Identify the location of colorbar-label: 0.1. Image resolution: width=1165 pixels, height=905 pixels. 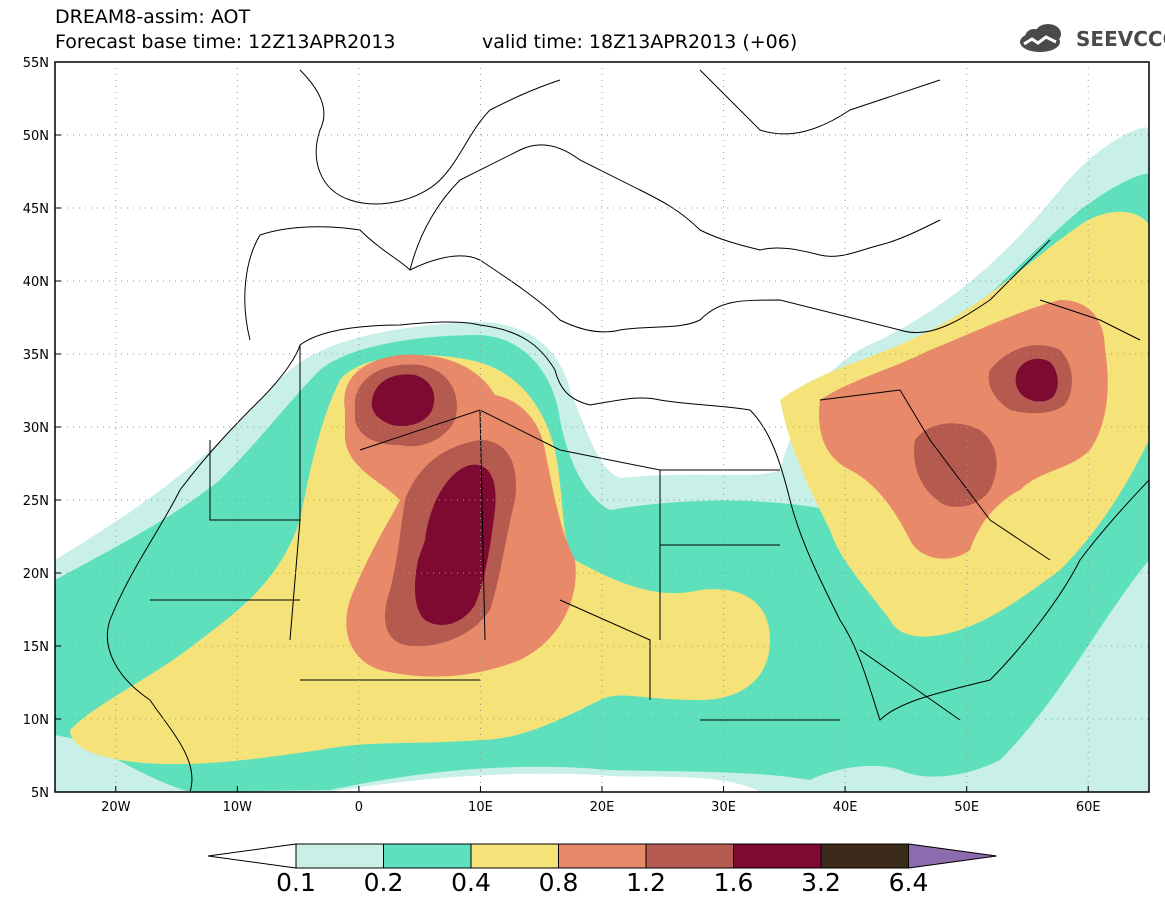
(296, 882).